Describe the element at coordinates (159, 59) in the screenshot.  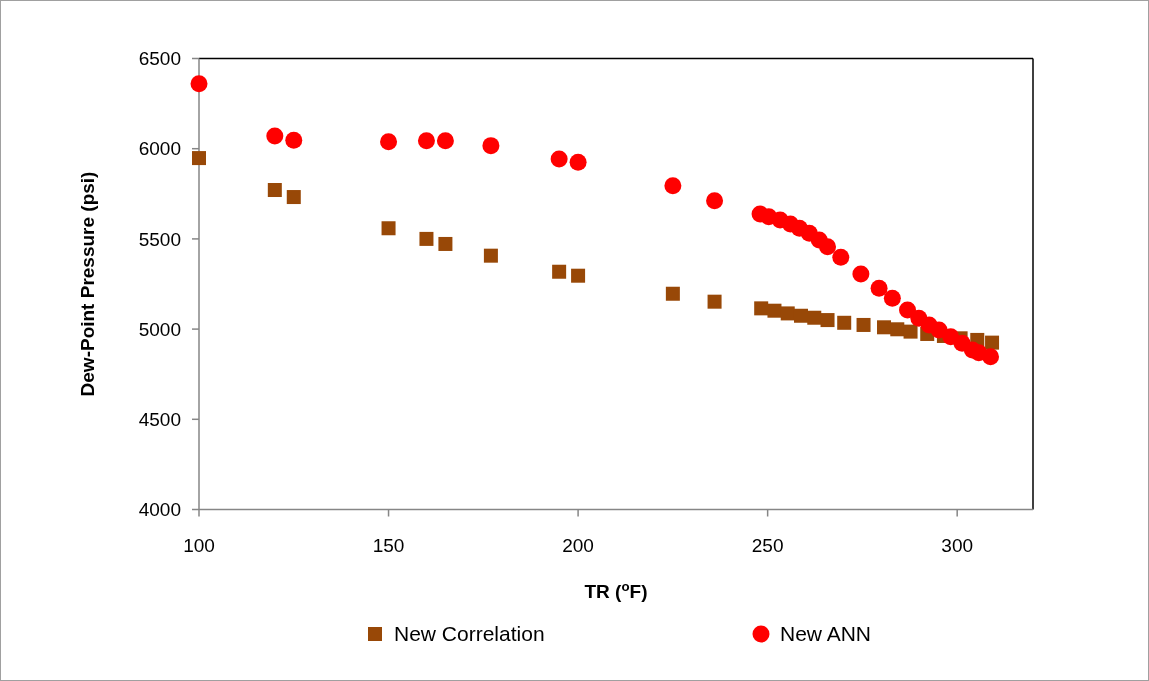
I see `y-tick-label: 6500` at that location.